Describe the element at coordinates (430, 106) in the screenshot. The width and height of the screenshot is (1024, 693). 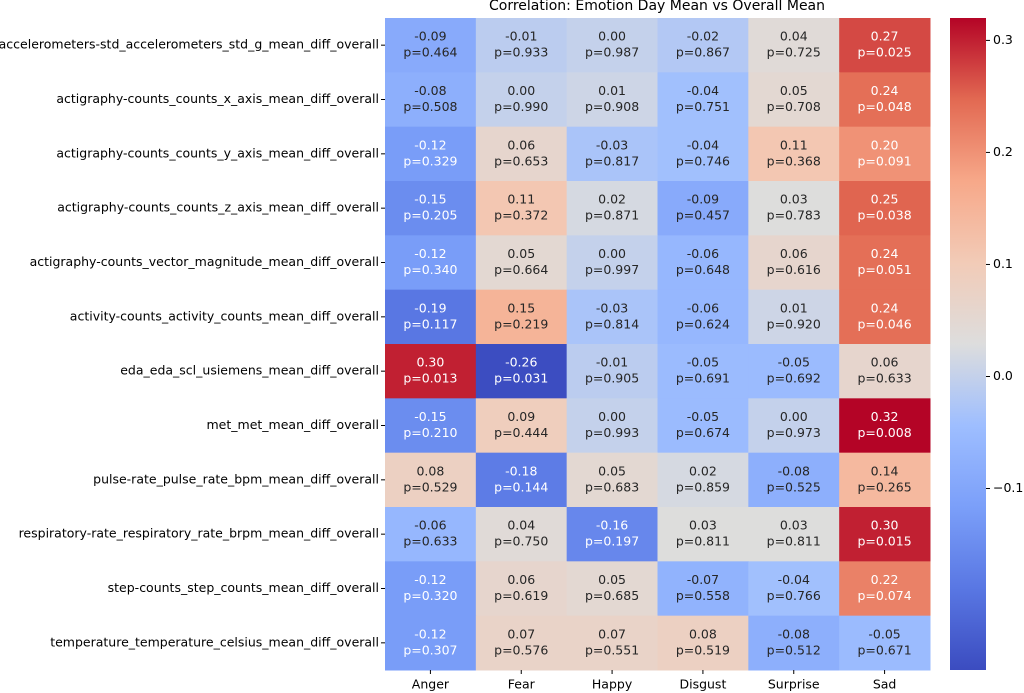
I see `cell-p-label: p=0.508` at that location.